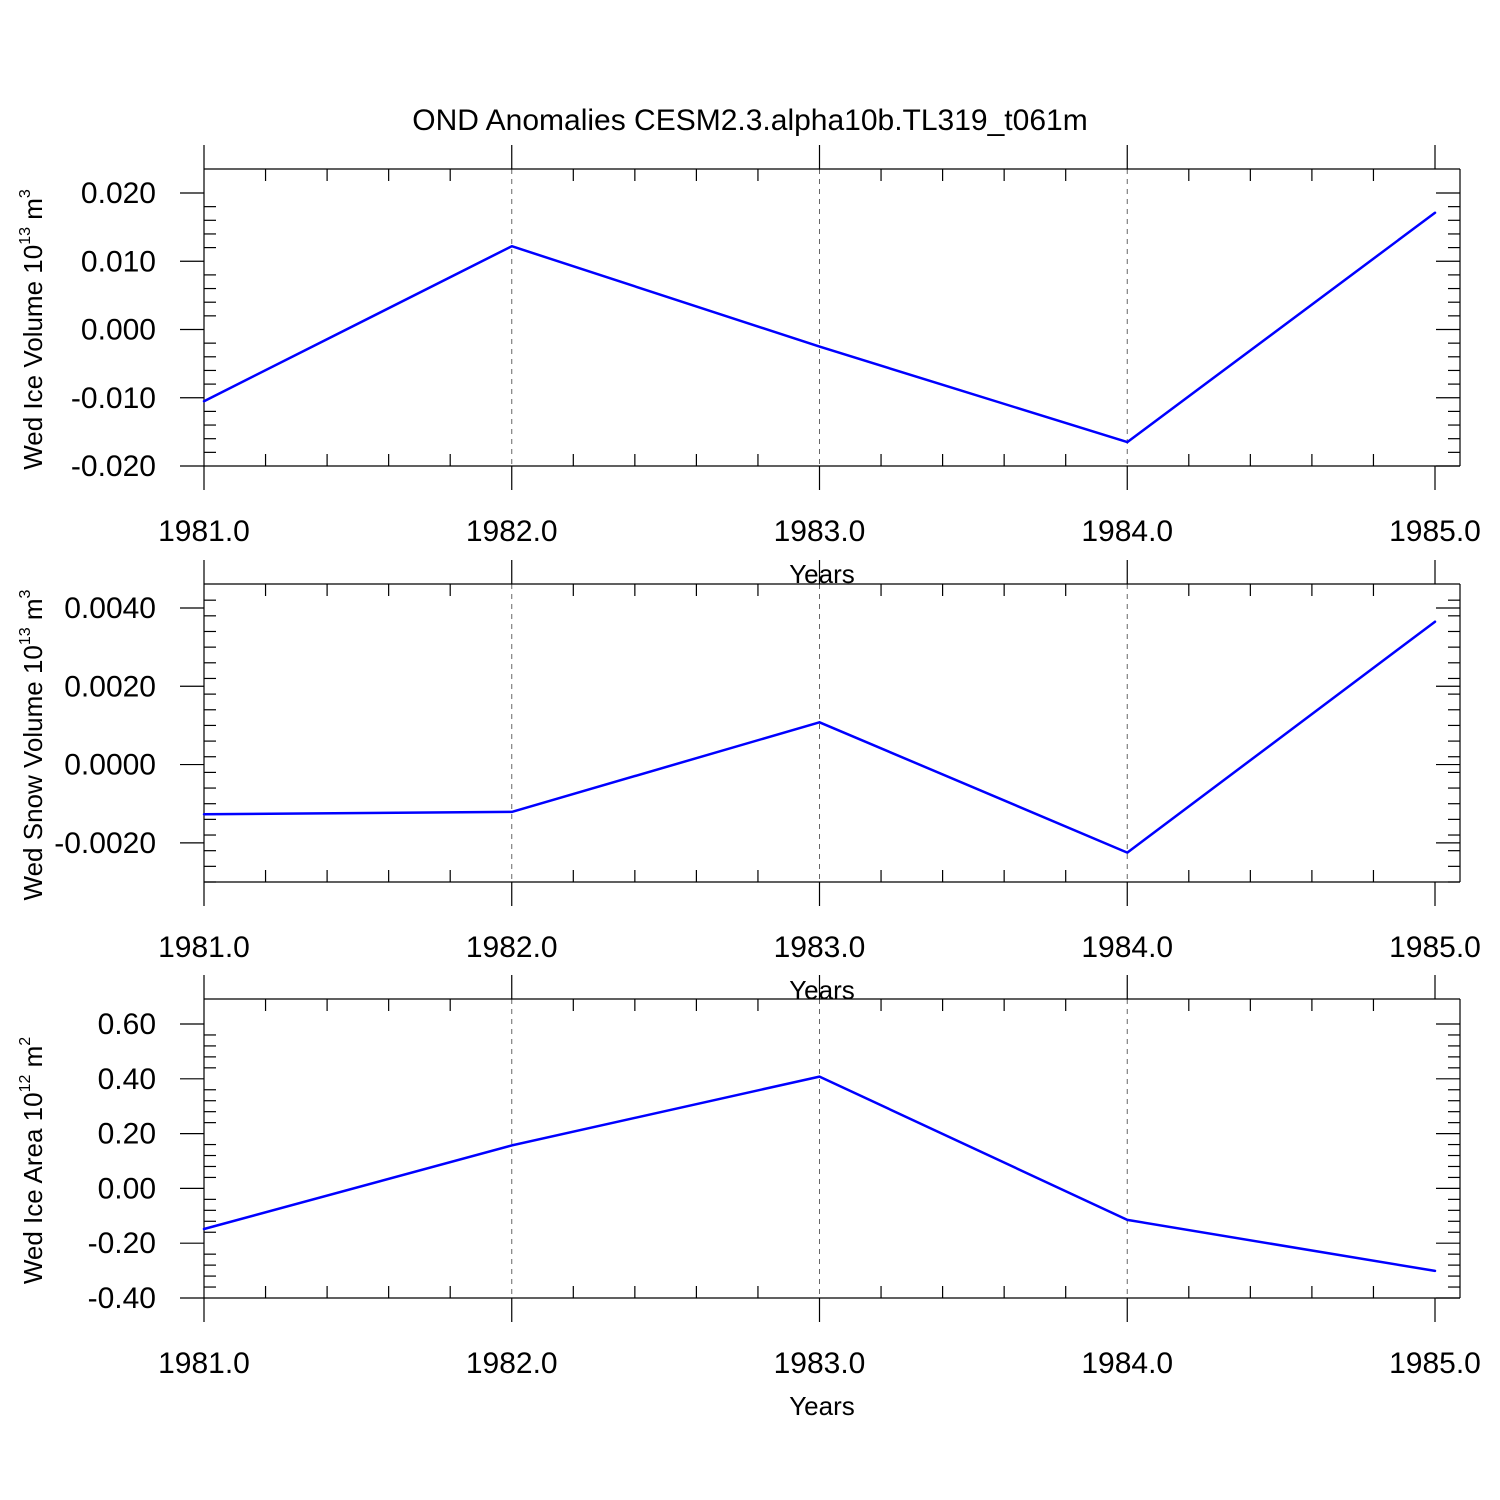 The image size is (1500, 1500). What do you see at coordinates (127, 1079) in the screenshot?
I see `y-tick-label: 0.40` at bounding box center [127, 1079].